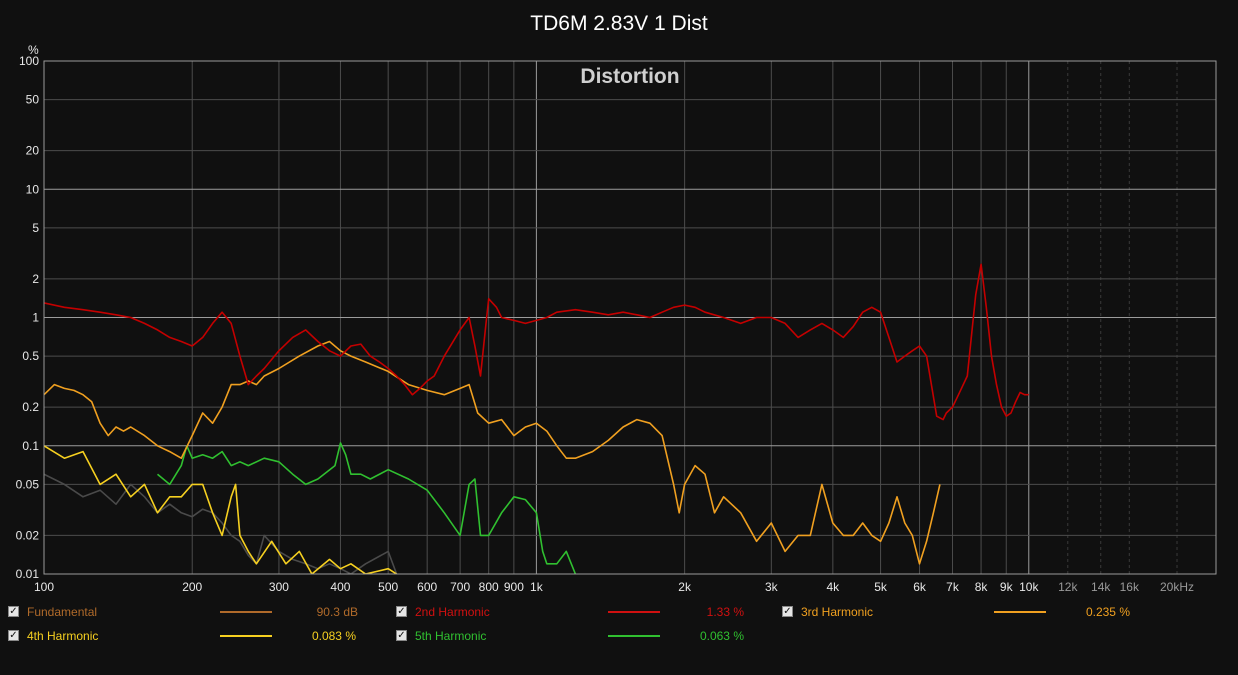  Describe the element at coordinates (221, 523) in the screenshot. I see `series-line-fundamental-trace` at that location.